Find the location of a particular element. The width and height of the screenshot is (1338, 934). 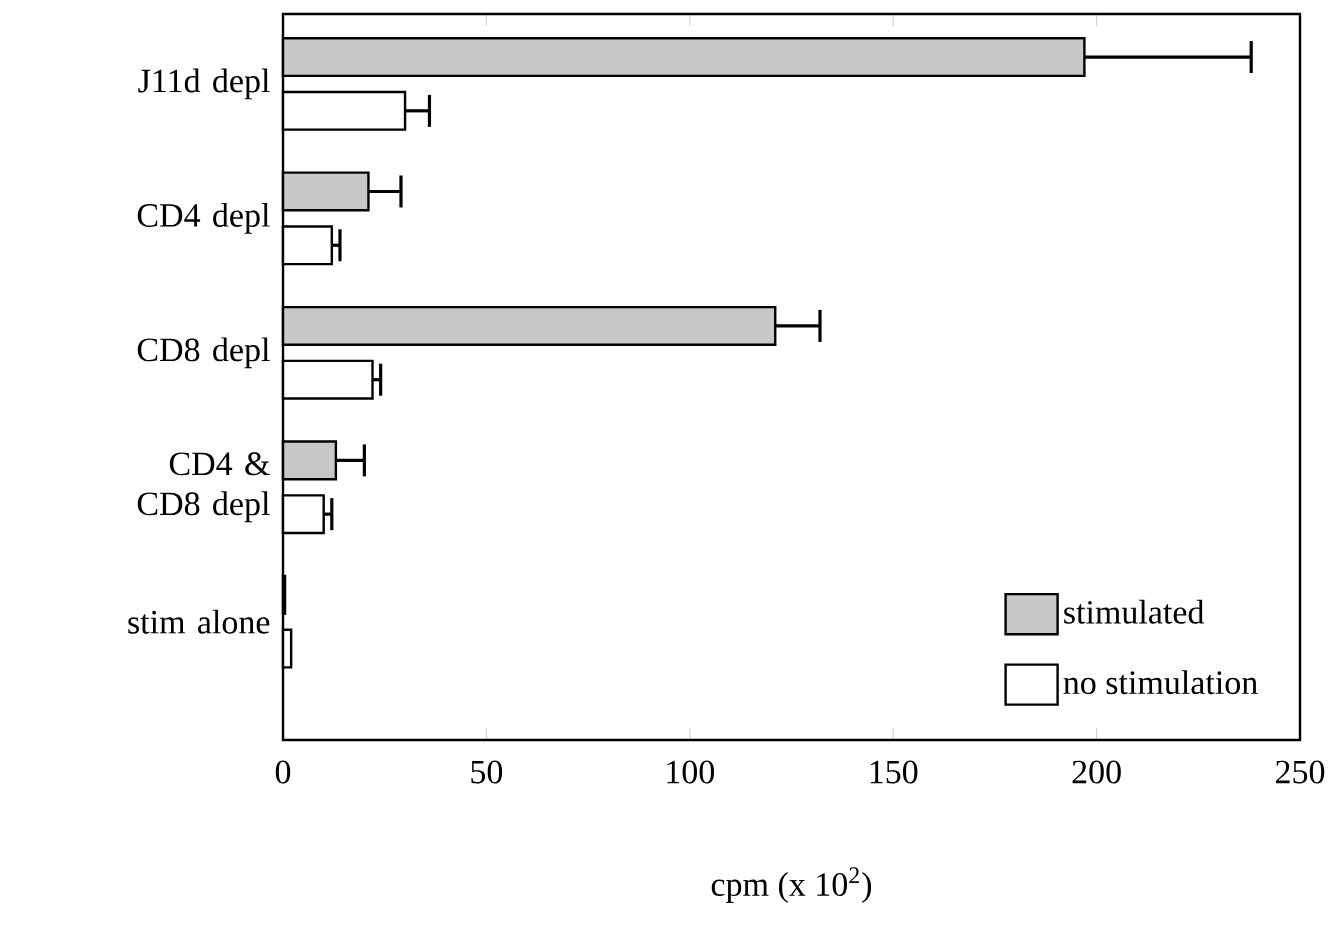

x-tick-label: 0 is located at coordinates (283, 772).